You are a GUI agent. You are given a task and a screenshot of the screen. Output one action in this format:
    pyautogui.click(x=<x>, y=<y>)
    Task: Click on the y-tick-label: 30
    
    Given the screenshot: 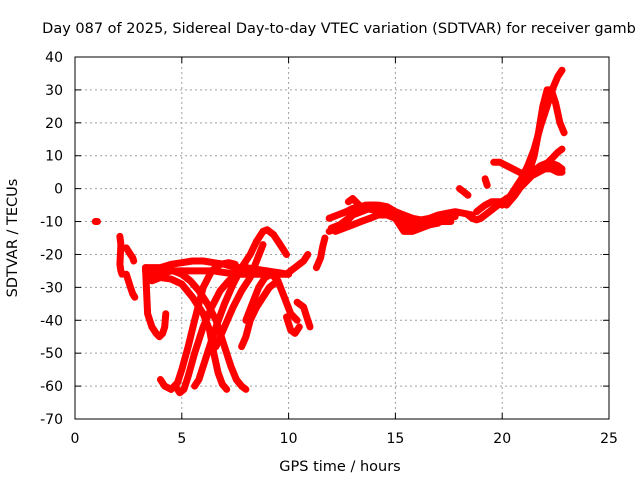 What is the action you would take?
    pyautogui.click(x=54, y=91)
    